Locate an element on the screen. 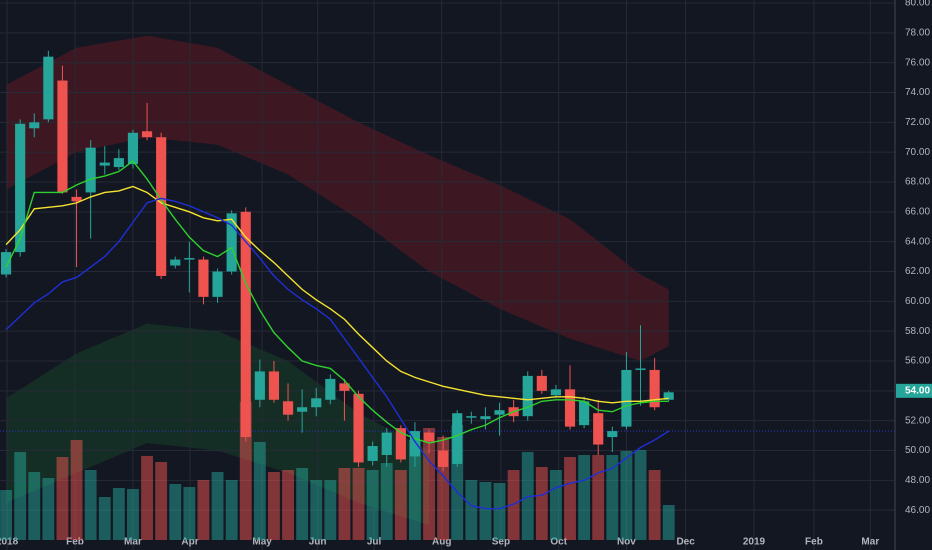 The image size is (932, 550). x-tick-label: May is located at coordinates (262, 542).